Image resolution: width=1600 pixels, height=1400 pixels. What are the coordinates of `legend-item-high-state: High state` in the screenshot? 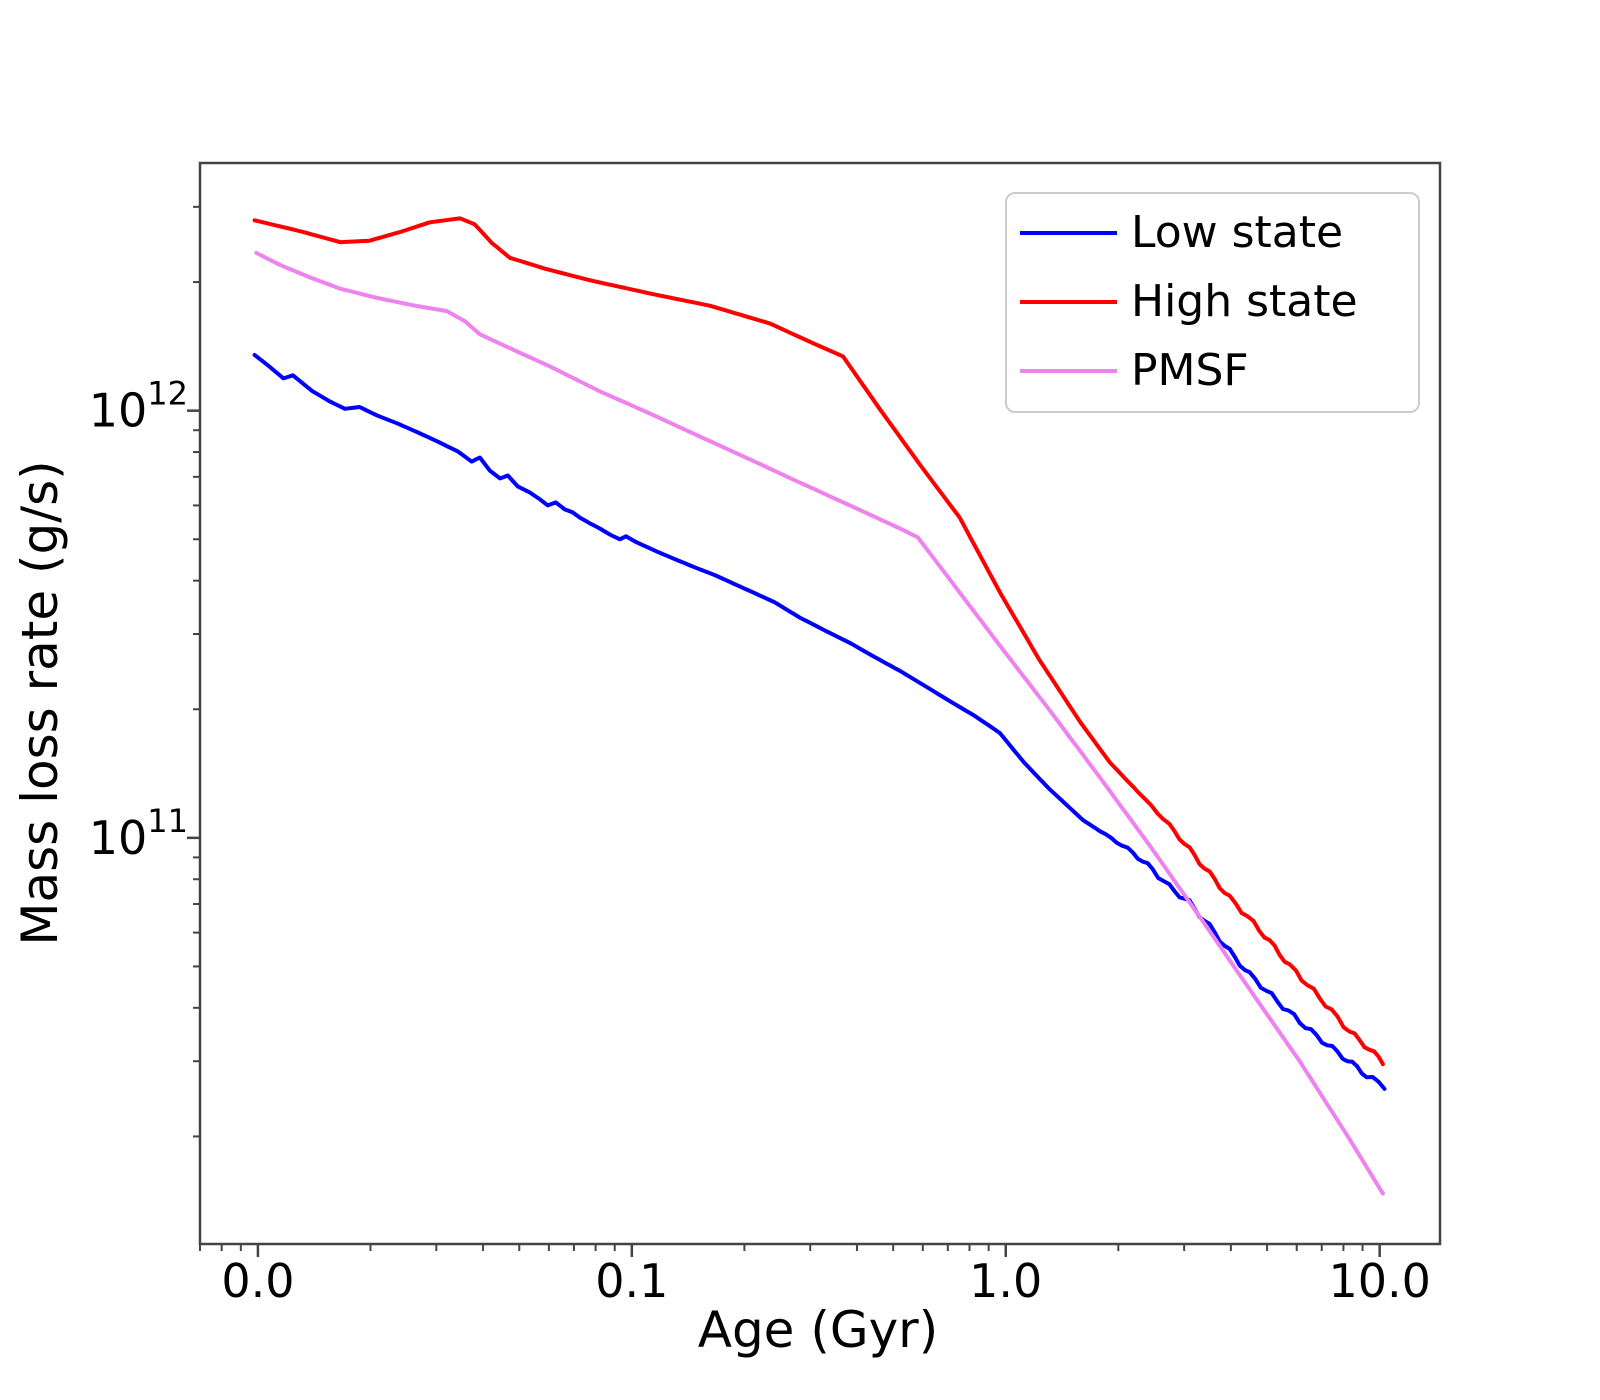 It's located at (1212, 301).